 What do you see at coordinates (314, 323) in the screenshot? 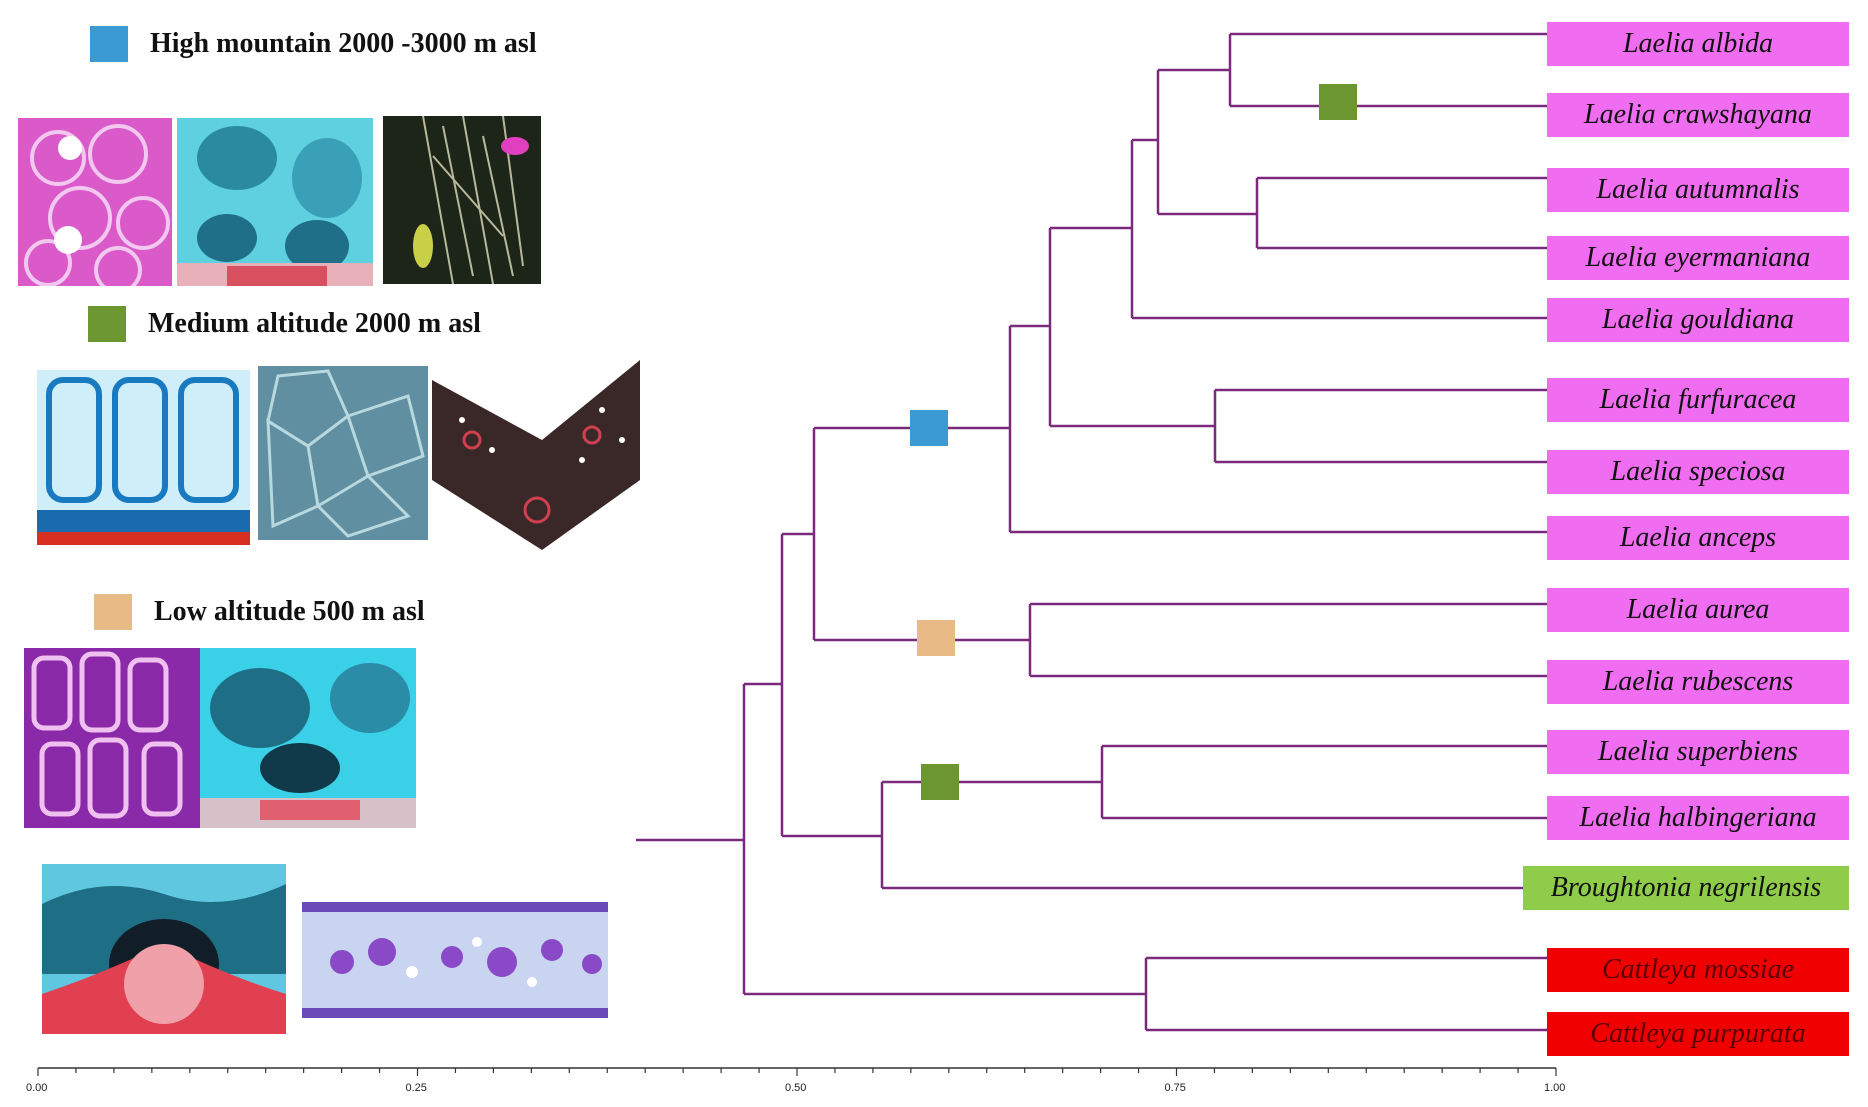
I see `legend-label-medium: Medium altitude 2000 m asl` at bounding box center [314, 323].